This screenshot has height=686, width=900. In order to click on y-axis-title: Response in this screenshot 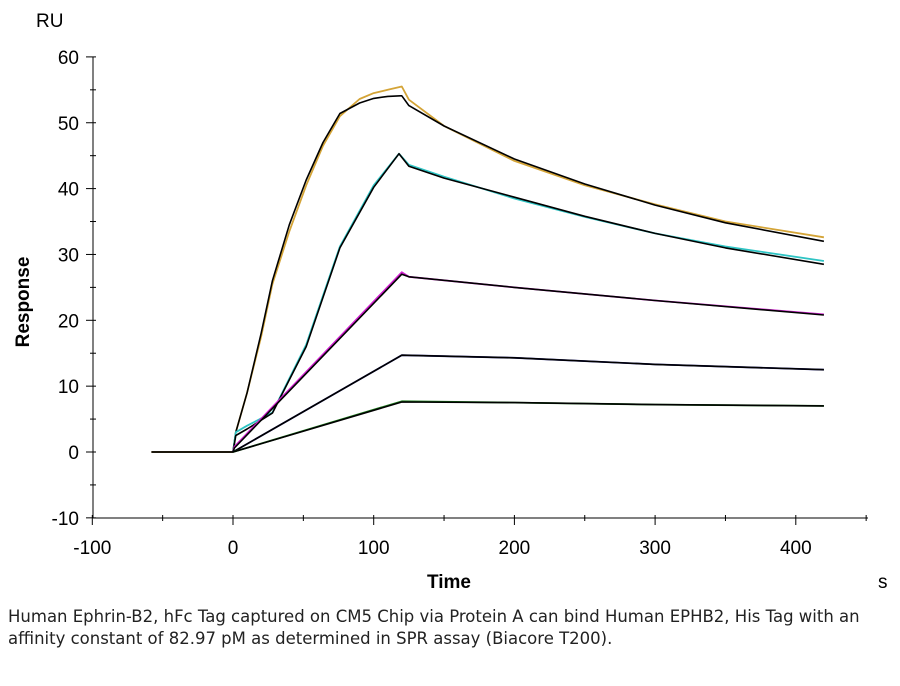, I will do `click(23, 302)`.